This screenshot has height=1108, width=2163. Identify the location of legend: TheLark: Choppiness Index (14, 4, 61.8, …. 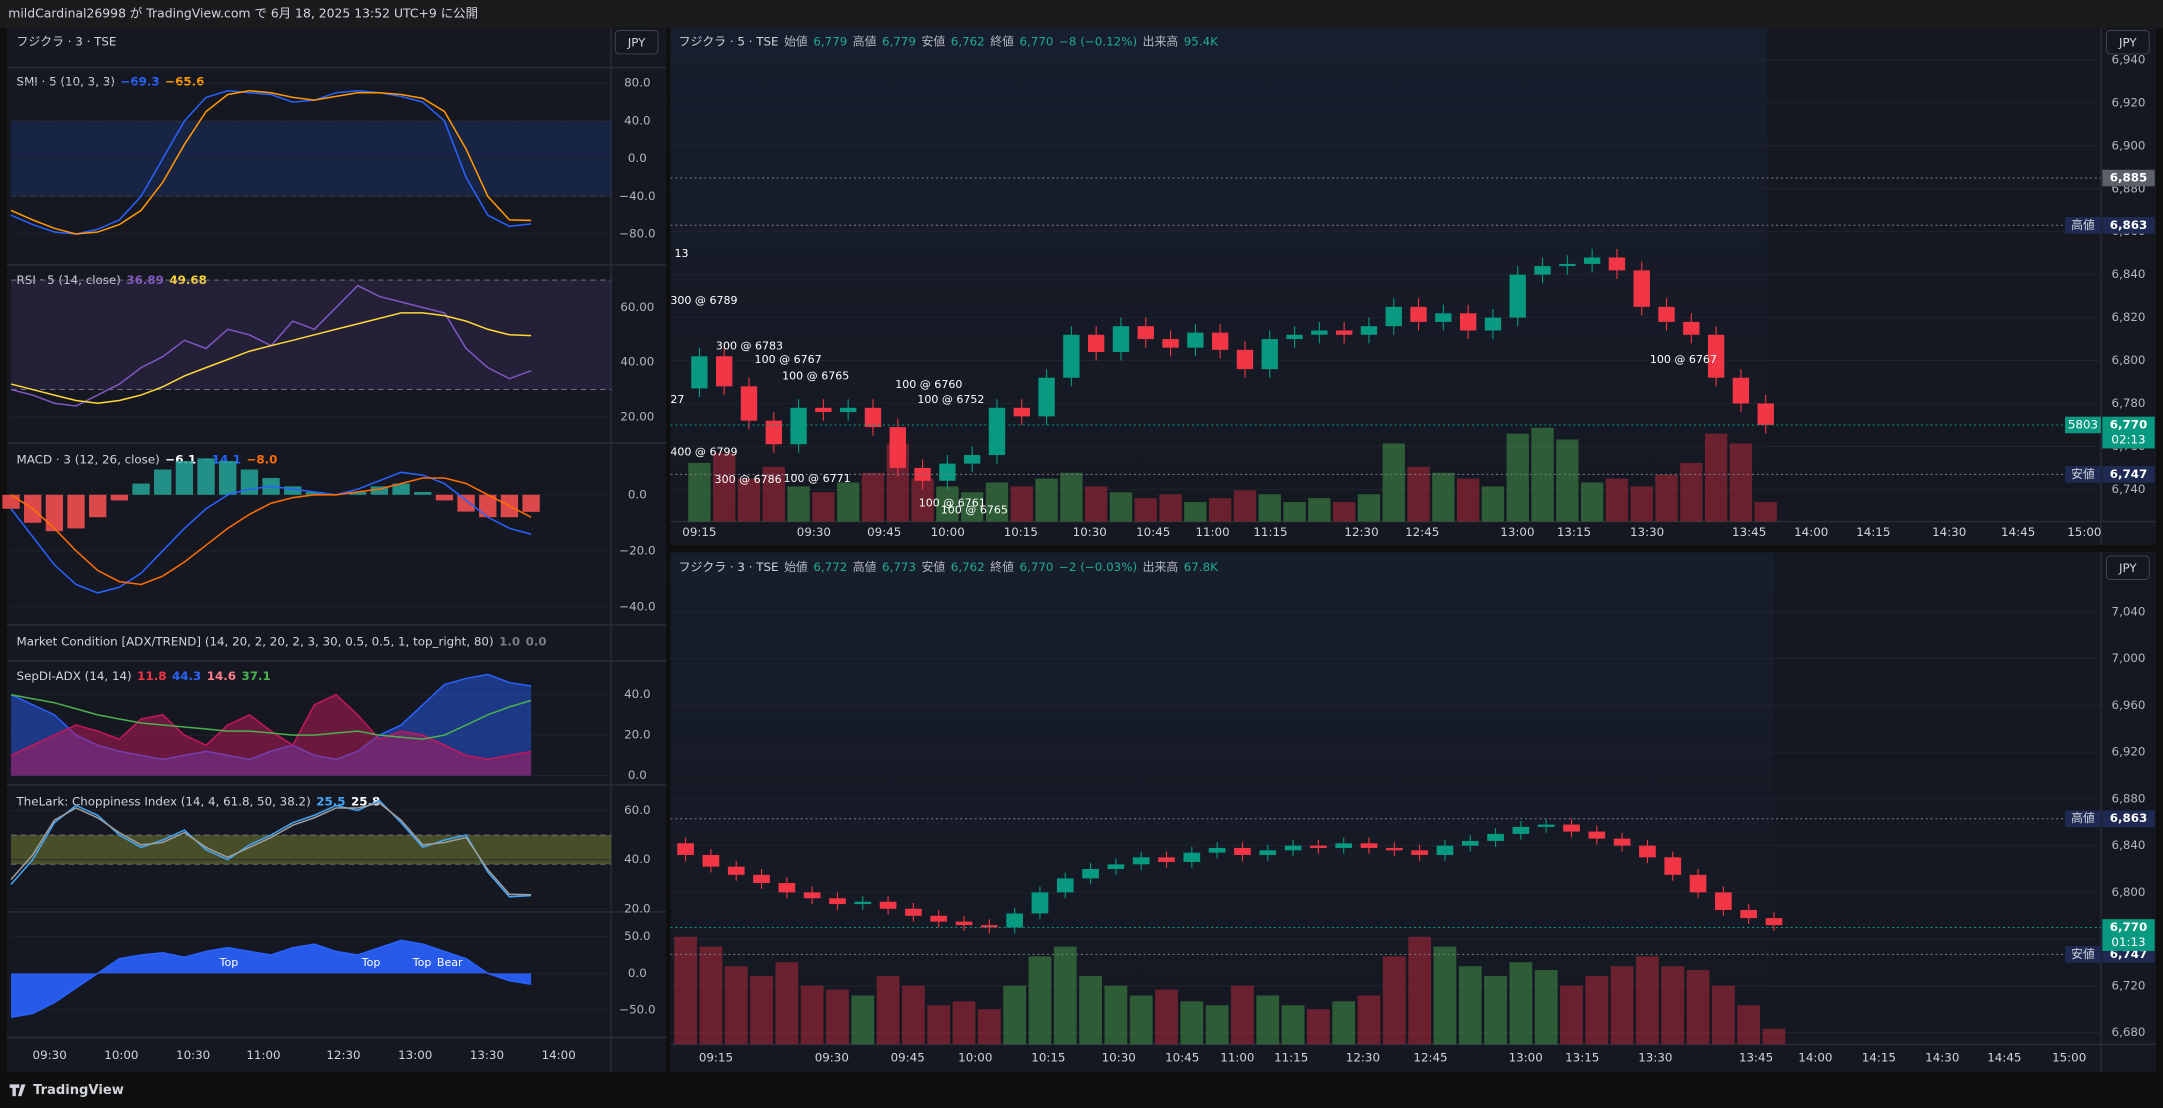
(198, 801).